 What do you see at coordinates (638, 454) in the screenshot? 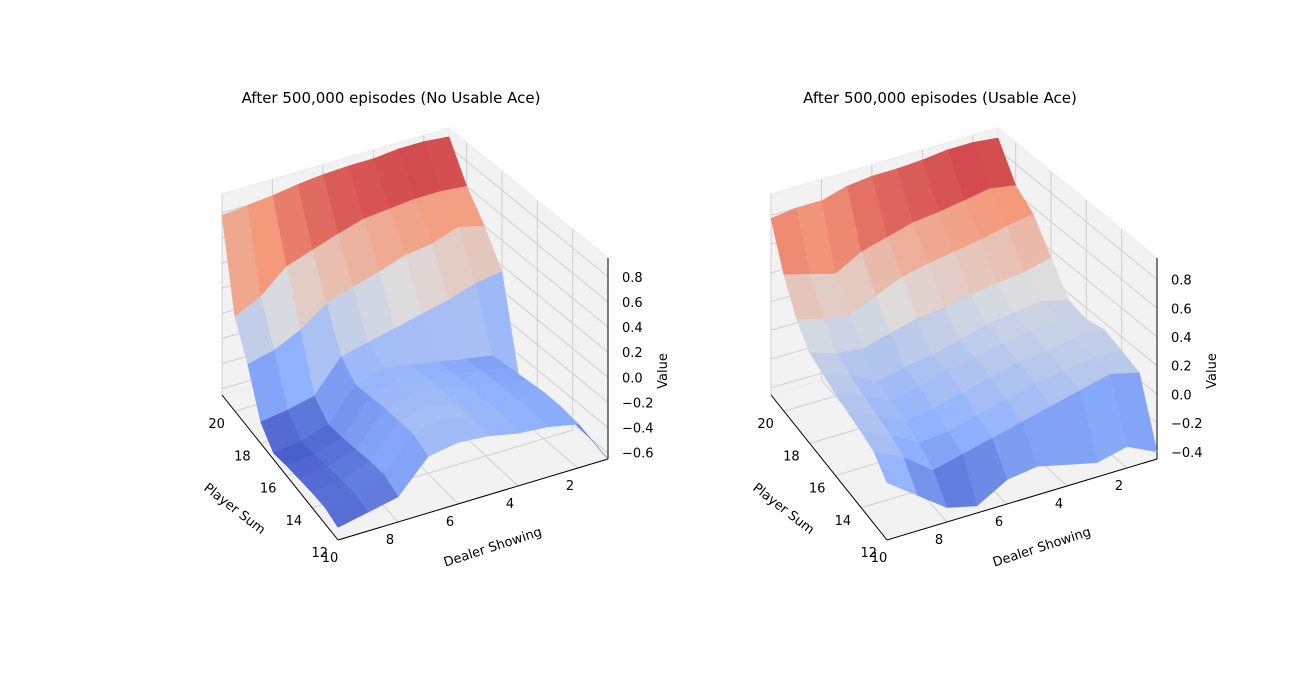
I see `z-tick-label: −0.6` at bounding box center [638, 454].